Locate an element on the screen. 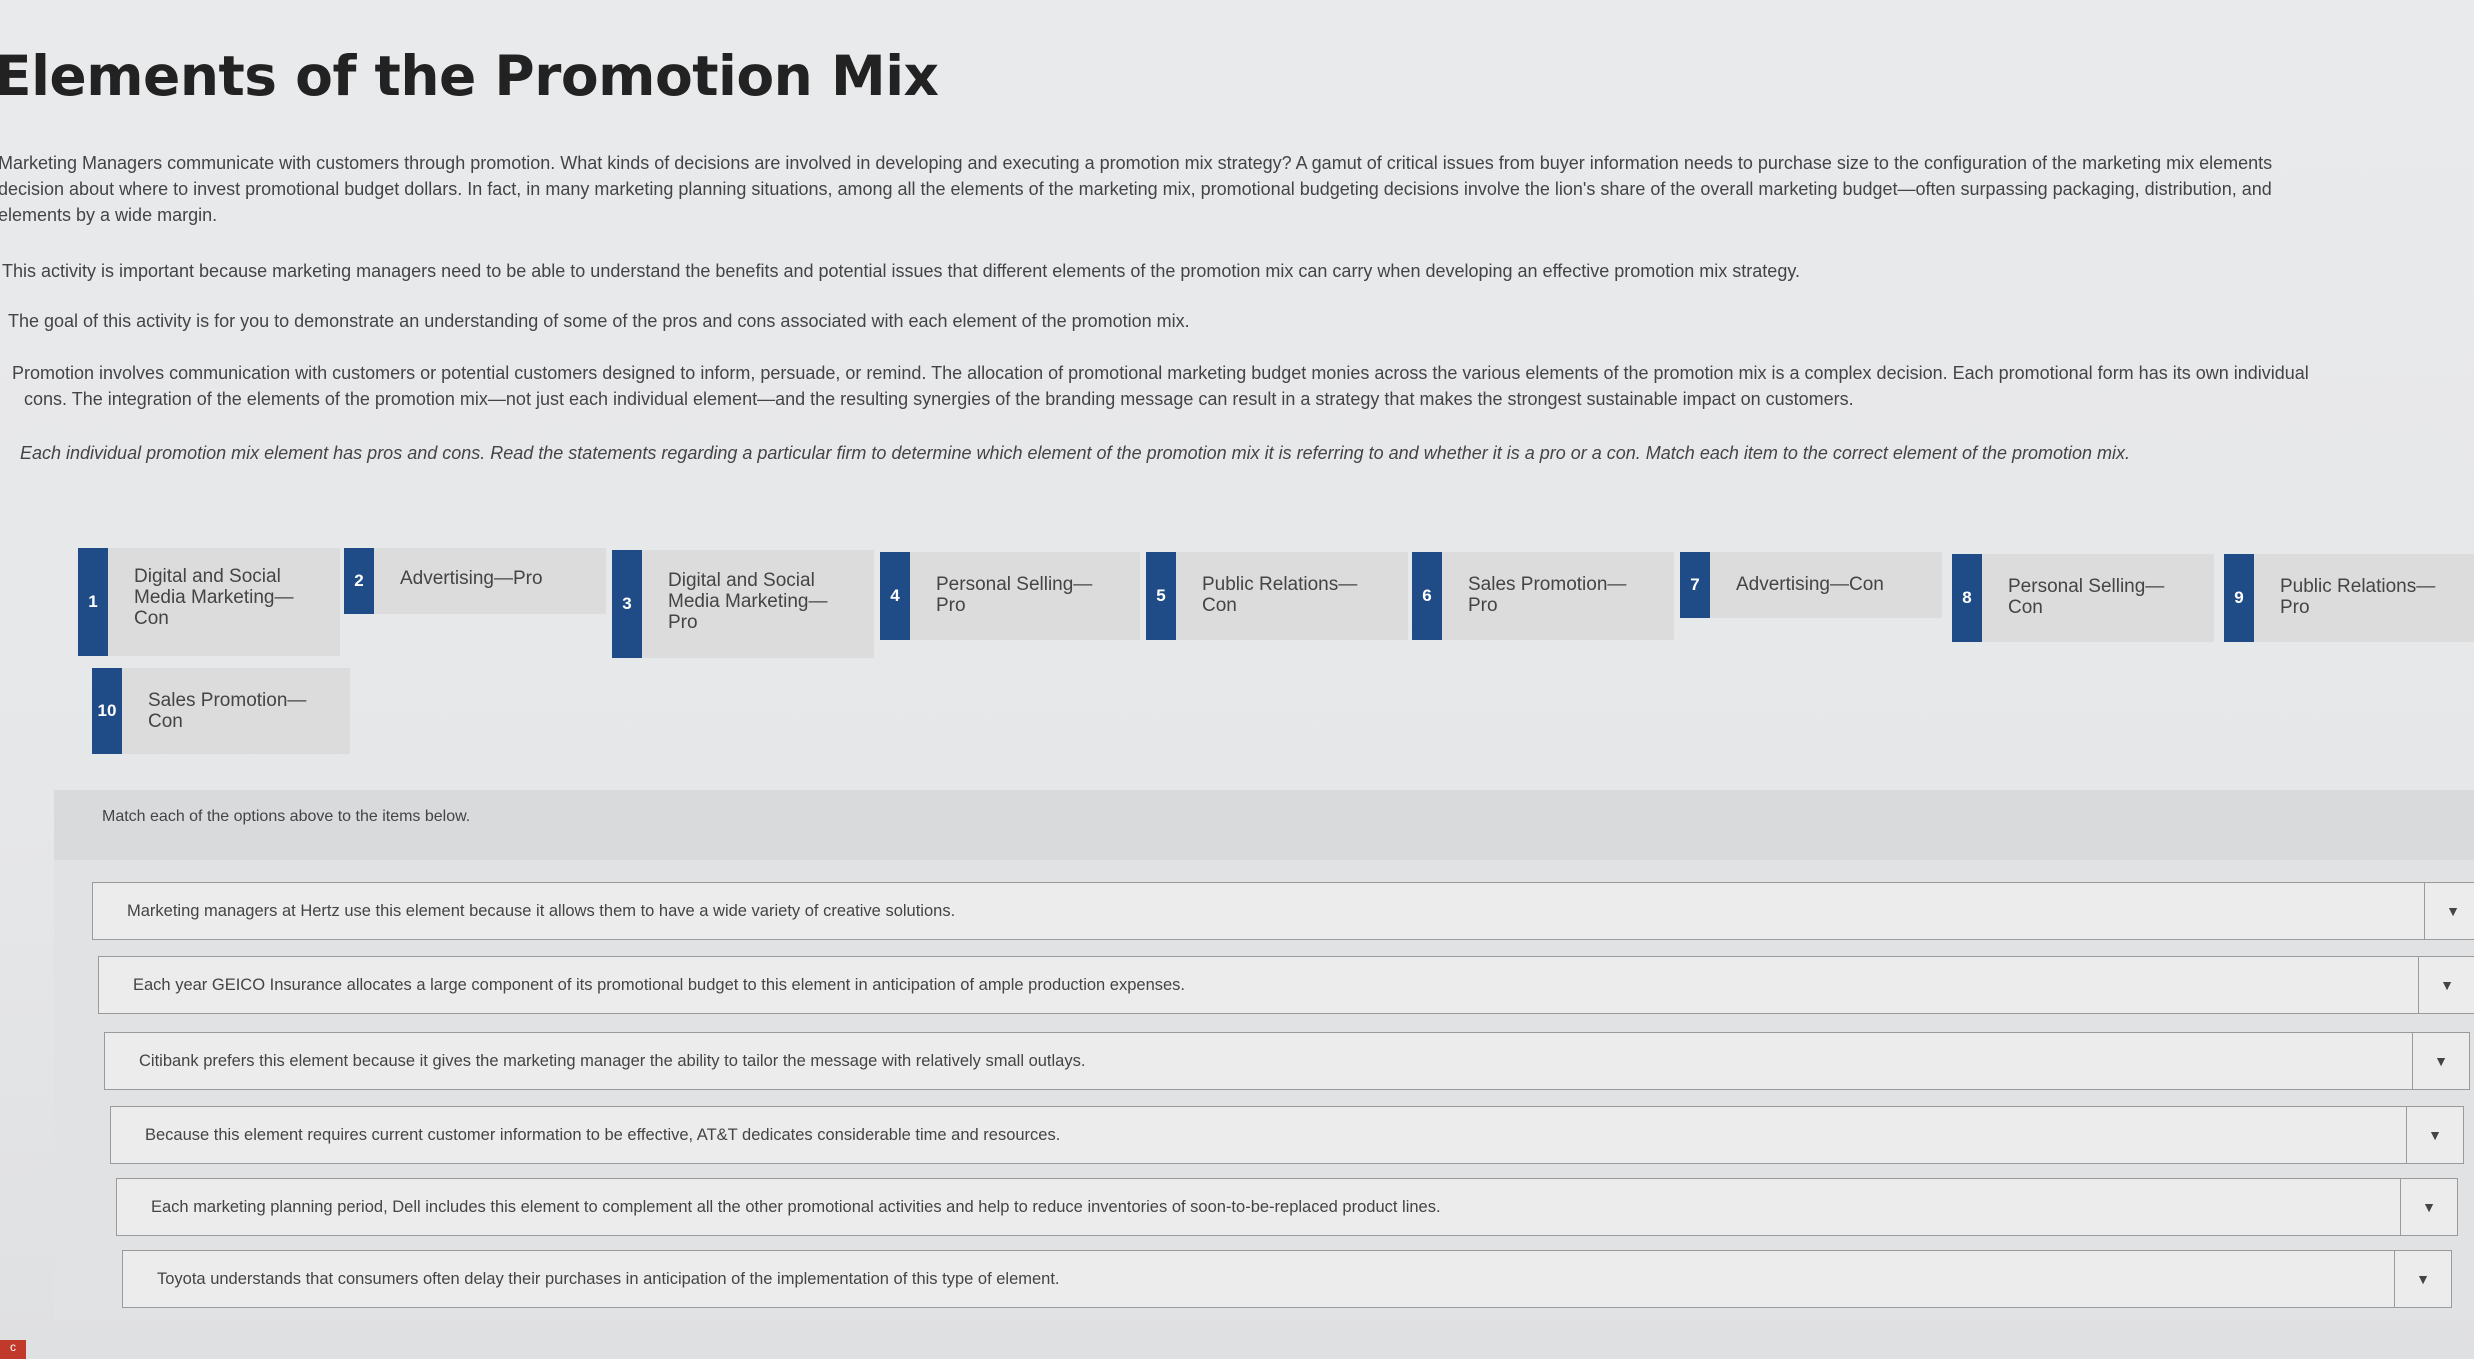 Image resolution: width=2474 pixels, height=1359 pixels. option-label: Digital and Social Media Marketing—Pro is located at coordinates (748, 601).